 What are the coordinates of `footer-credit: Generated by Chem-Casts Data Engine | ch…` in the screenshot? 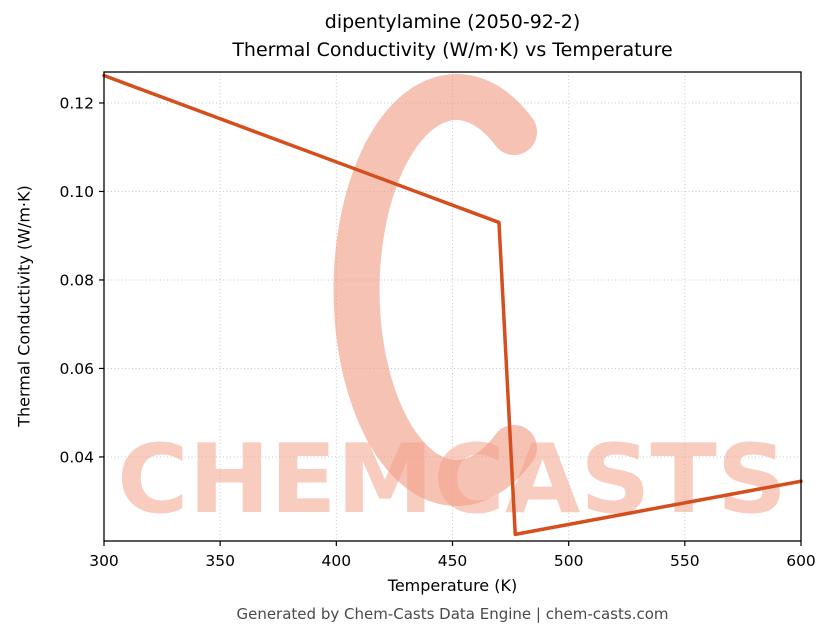 It's located at (452, 614).